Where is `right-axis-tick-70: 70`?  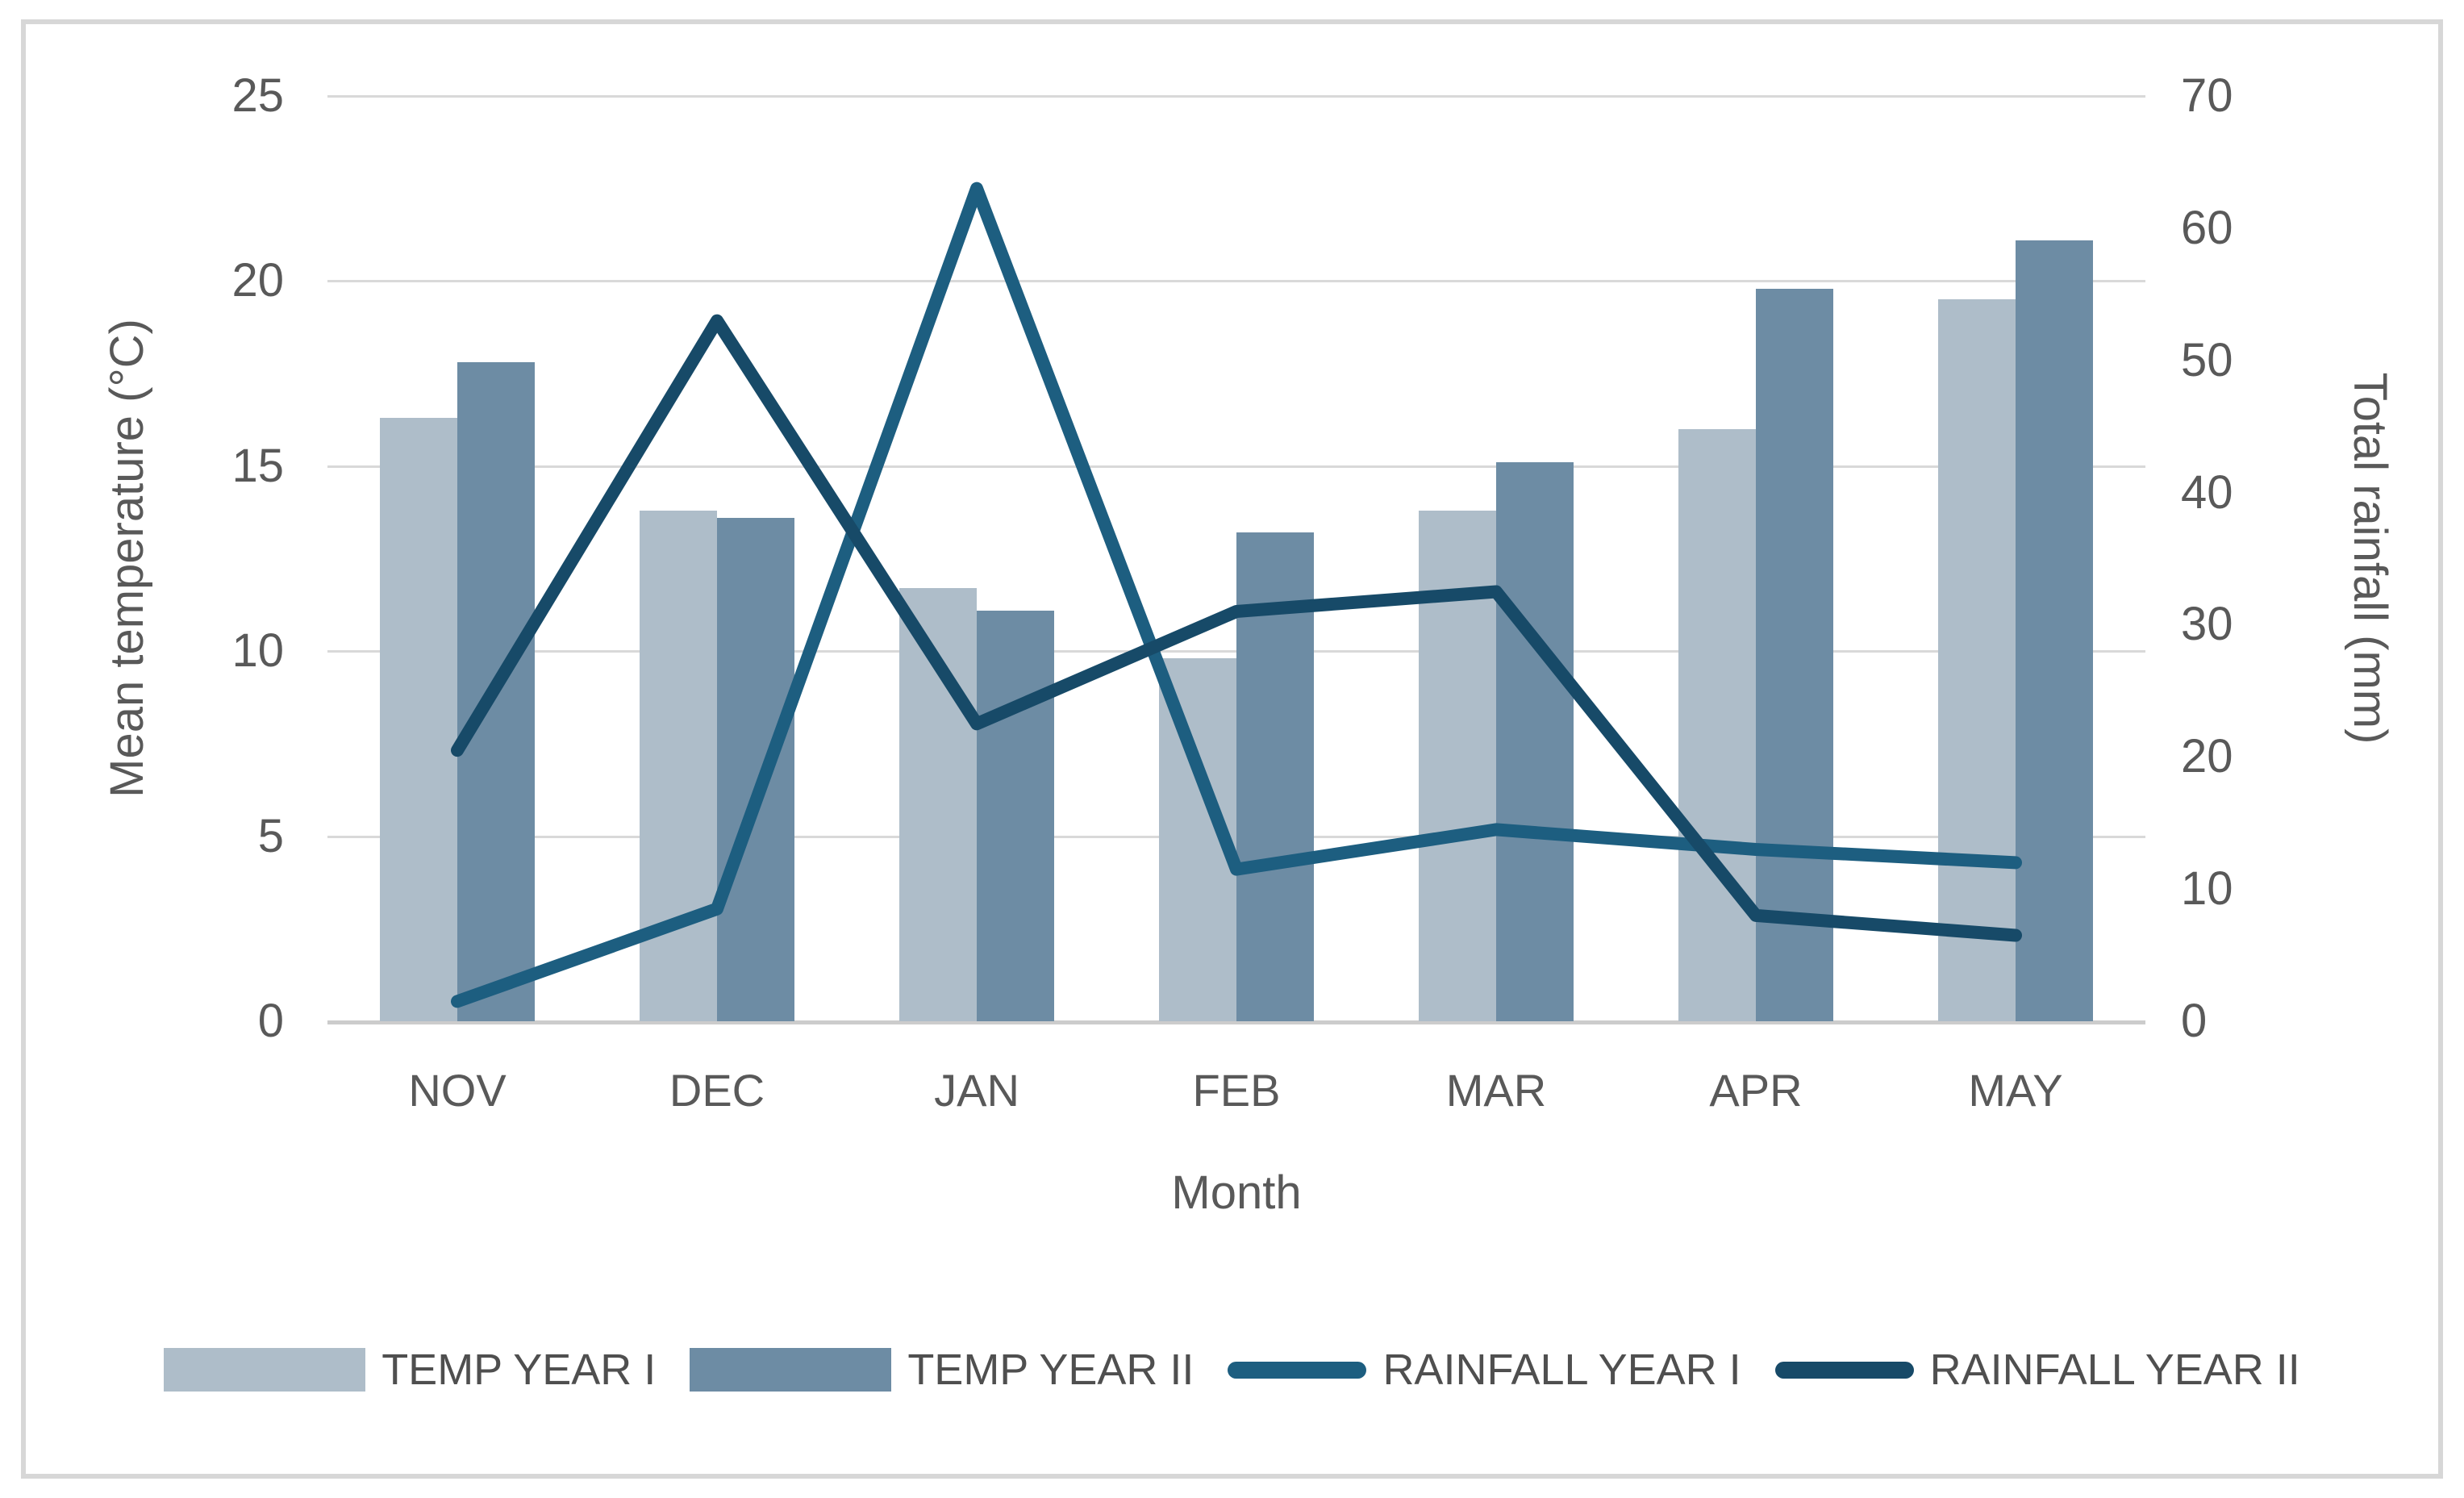 right-axis-tick-70: 70 is located at coordinates (2207, 95).